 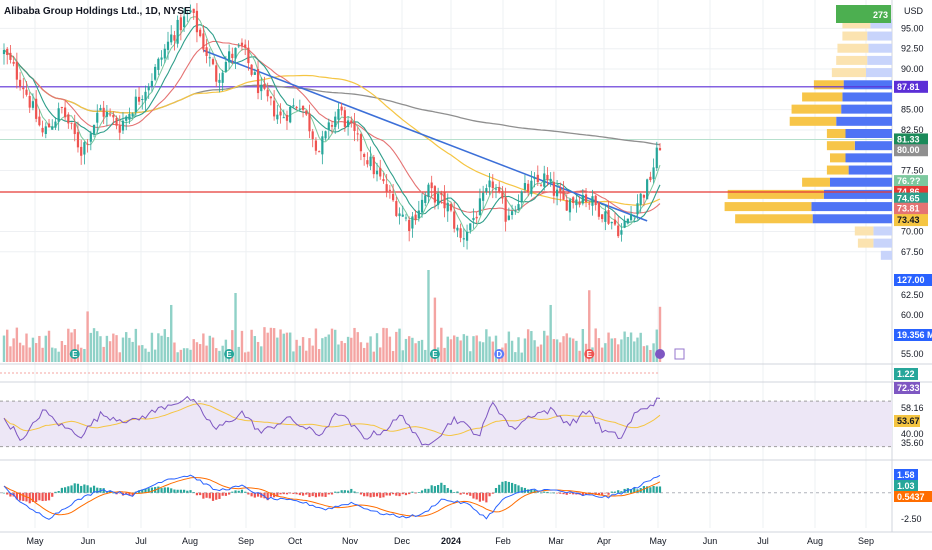 I want to click on lightning-icon, so click(x=660, y=354).